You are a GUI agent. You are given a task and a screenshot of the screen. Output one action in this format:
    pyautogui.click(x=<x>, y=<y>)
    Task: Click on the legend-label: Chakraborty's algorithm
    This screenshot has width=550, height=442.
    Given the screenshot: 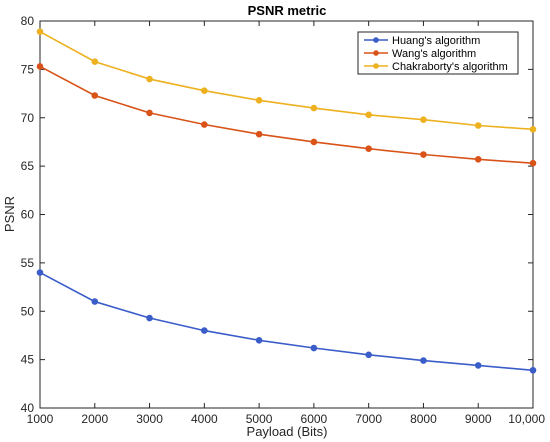 What is the action you would take?
    pyautogui.click(x=450, y=67)
    